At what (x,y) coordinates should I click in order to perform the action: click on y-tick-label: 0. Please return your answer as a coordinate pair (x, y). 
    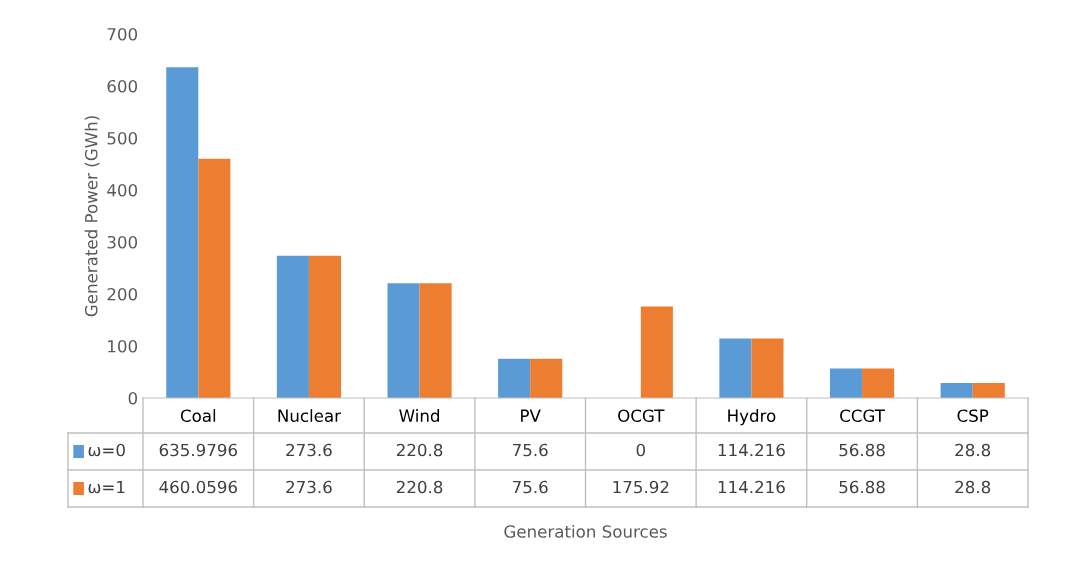
    Looking at the image, I should click on (133, 398).